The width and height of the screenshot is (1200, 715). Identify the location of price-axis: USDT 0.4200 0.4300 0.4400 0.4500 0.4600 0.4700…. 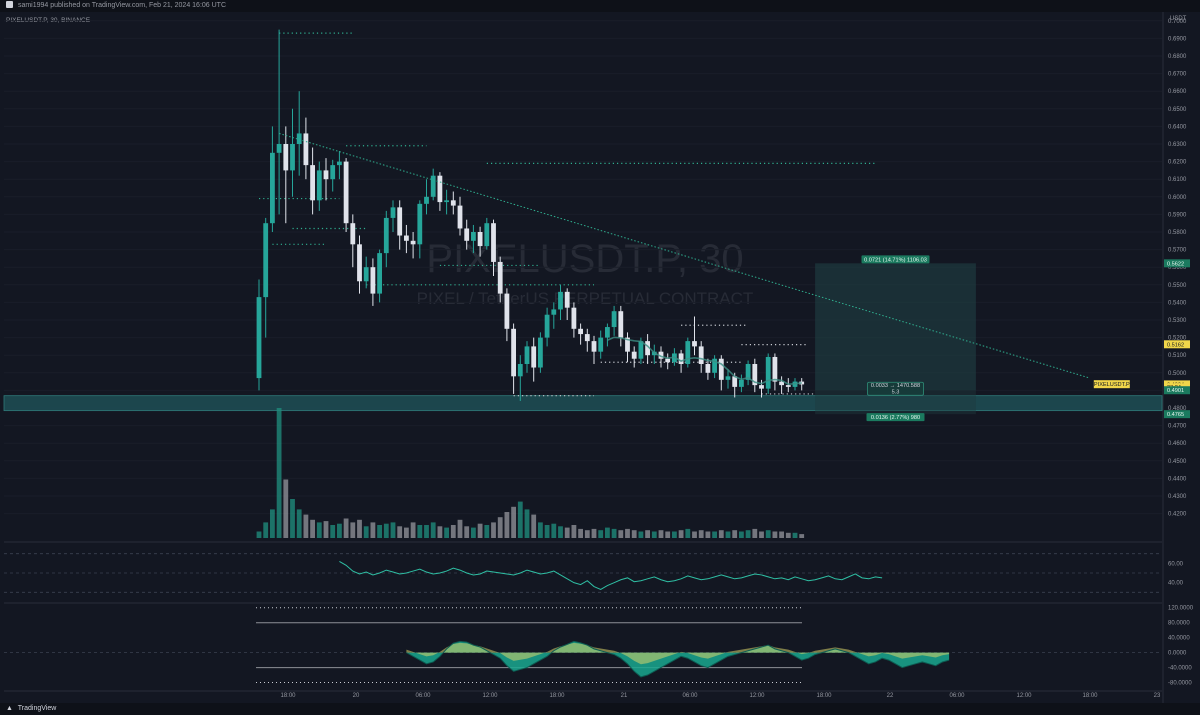
(1174, 357).